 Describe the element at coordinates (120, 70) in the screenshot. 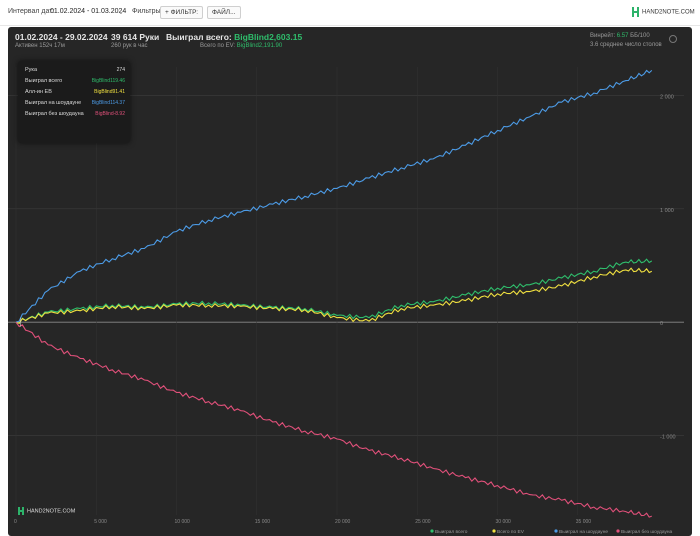

I see `tooltip-hand-value: 274` at that location.